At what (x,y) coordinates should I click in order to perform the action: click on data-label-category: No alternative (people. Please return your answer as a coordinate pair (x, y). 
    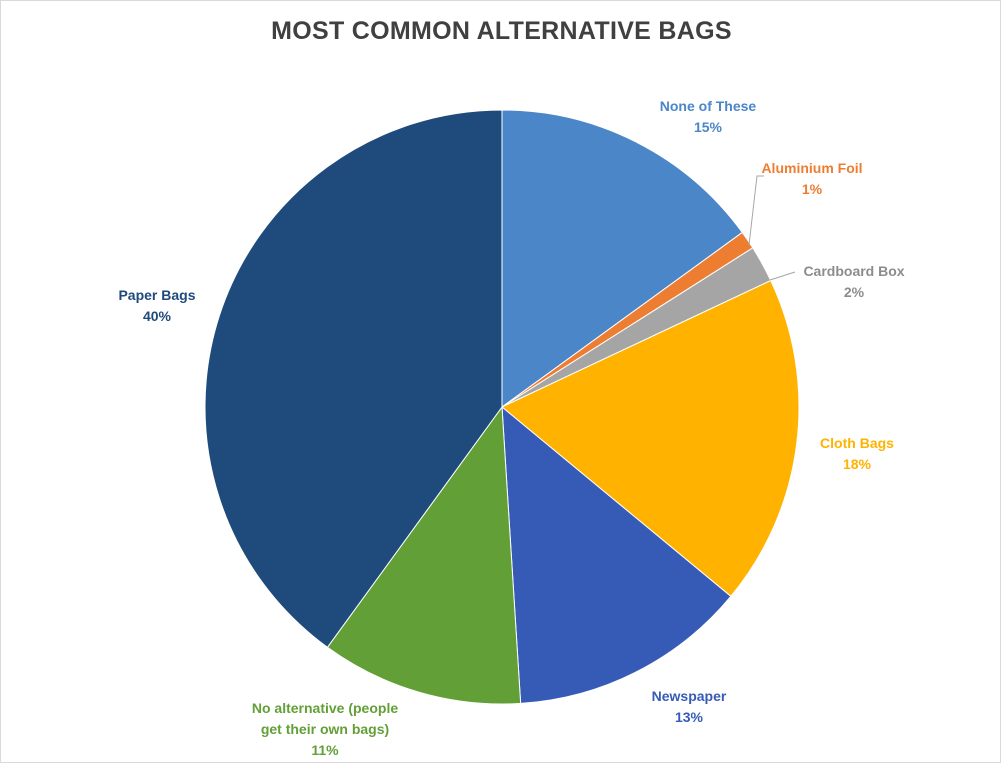
    Looking at the image, I should click on (325, 708).